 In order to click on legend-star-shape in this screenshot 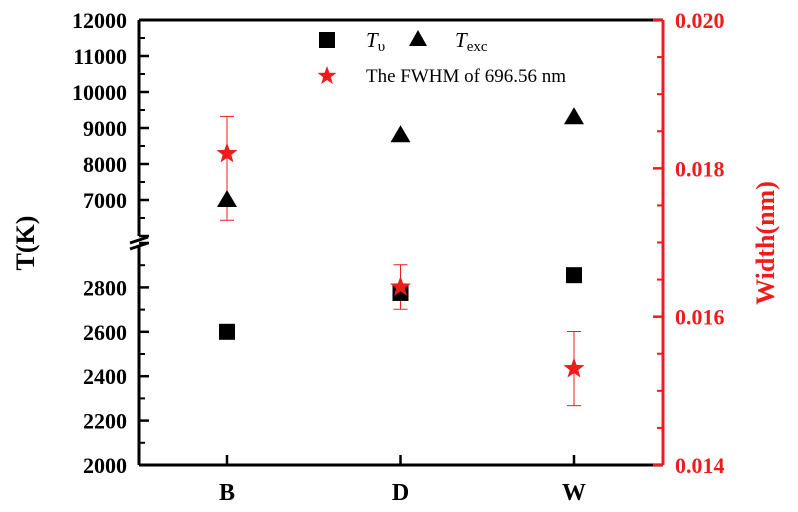, I will do `click(327, 75)`.